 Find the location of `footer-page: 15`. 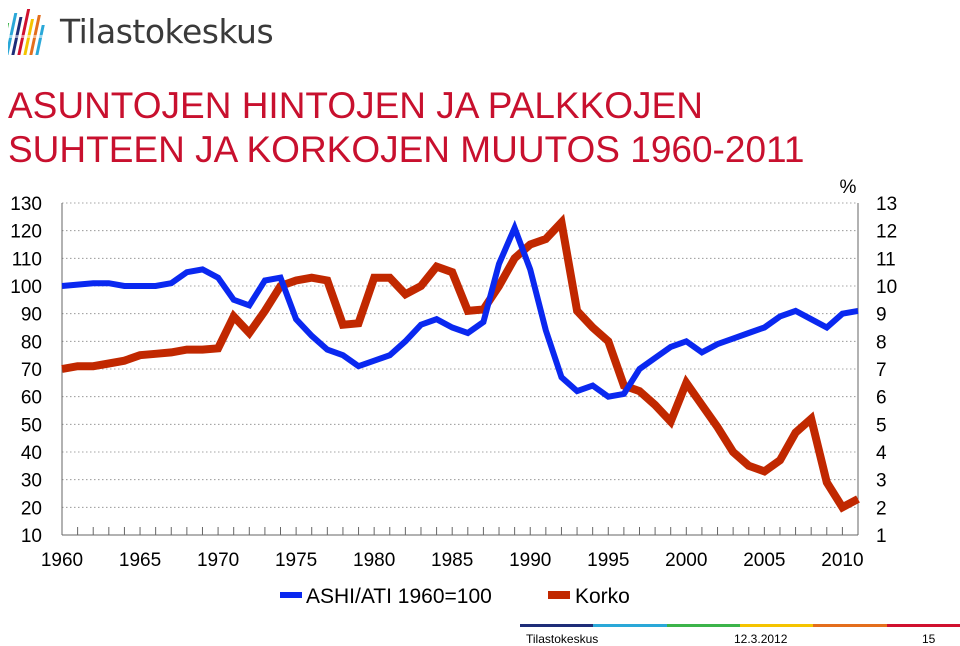

footer-page: 15 is located at coordinates (929, 639).